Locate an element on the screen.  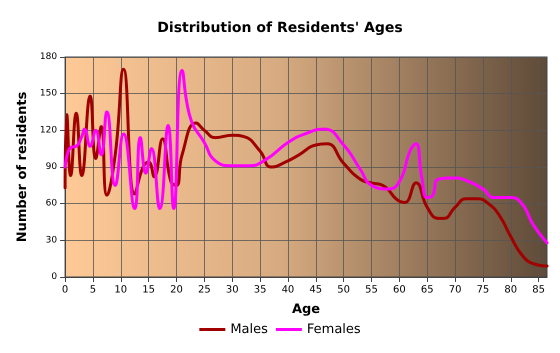
x-tick-label: 30 is located at coordinates (232, 290).